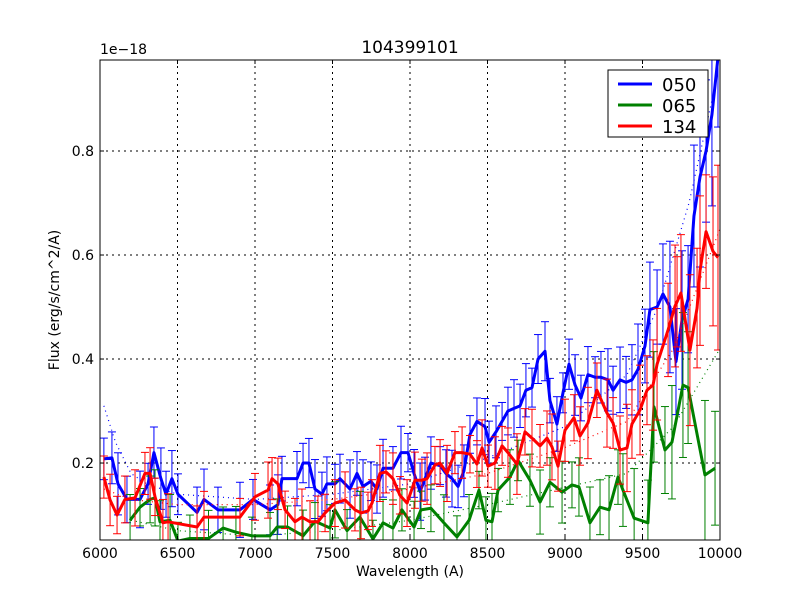  Describe the element at coordinates (565, 554) in the screenshot. I see `x-tick-label: 9000` at that location.